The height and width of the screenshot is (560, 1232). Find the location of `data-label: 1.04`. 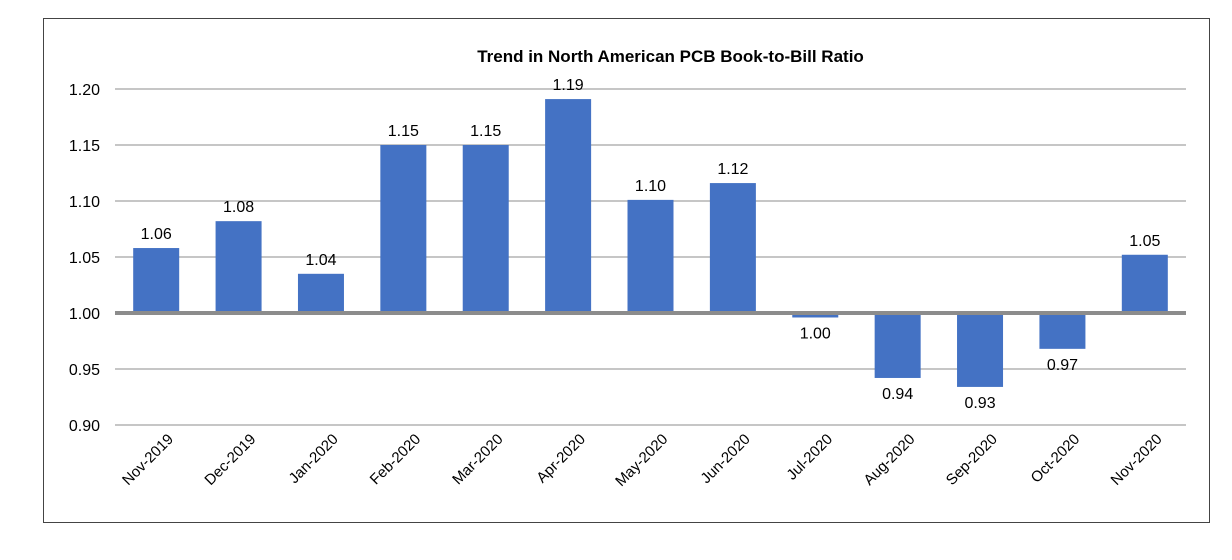

data-label: 1.04 is located at coordinates (320, 260).